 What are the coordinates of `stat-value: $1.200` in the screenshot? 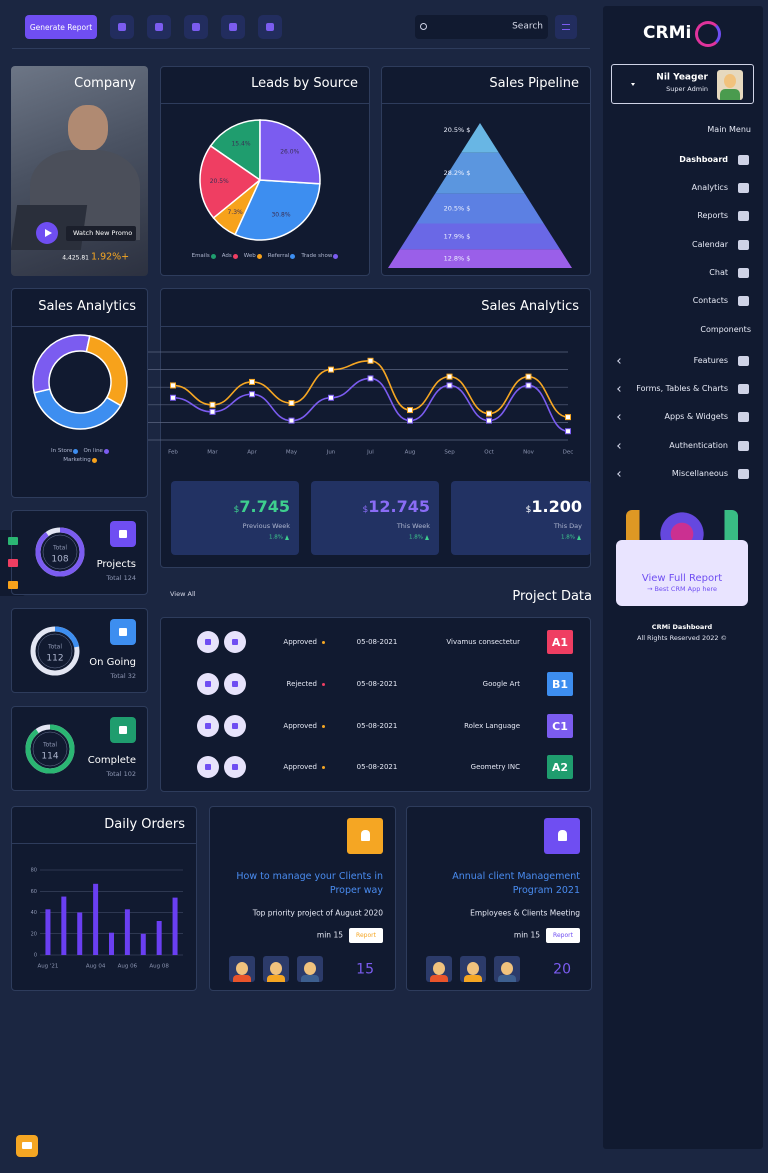 It's located at (554, 506).